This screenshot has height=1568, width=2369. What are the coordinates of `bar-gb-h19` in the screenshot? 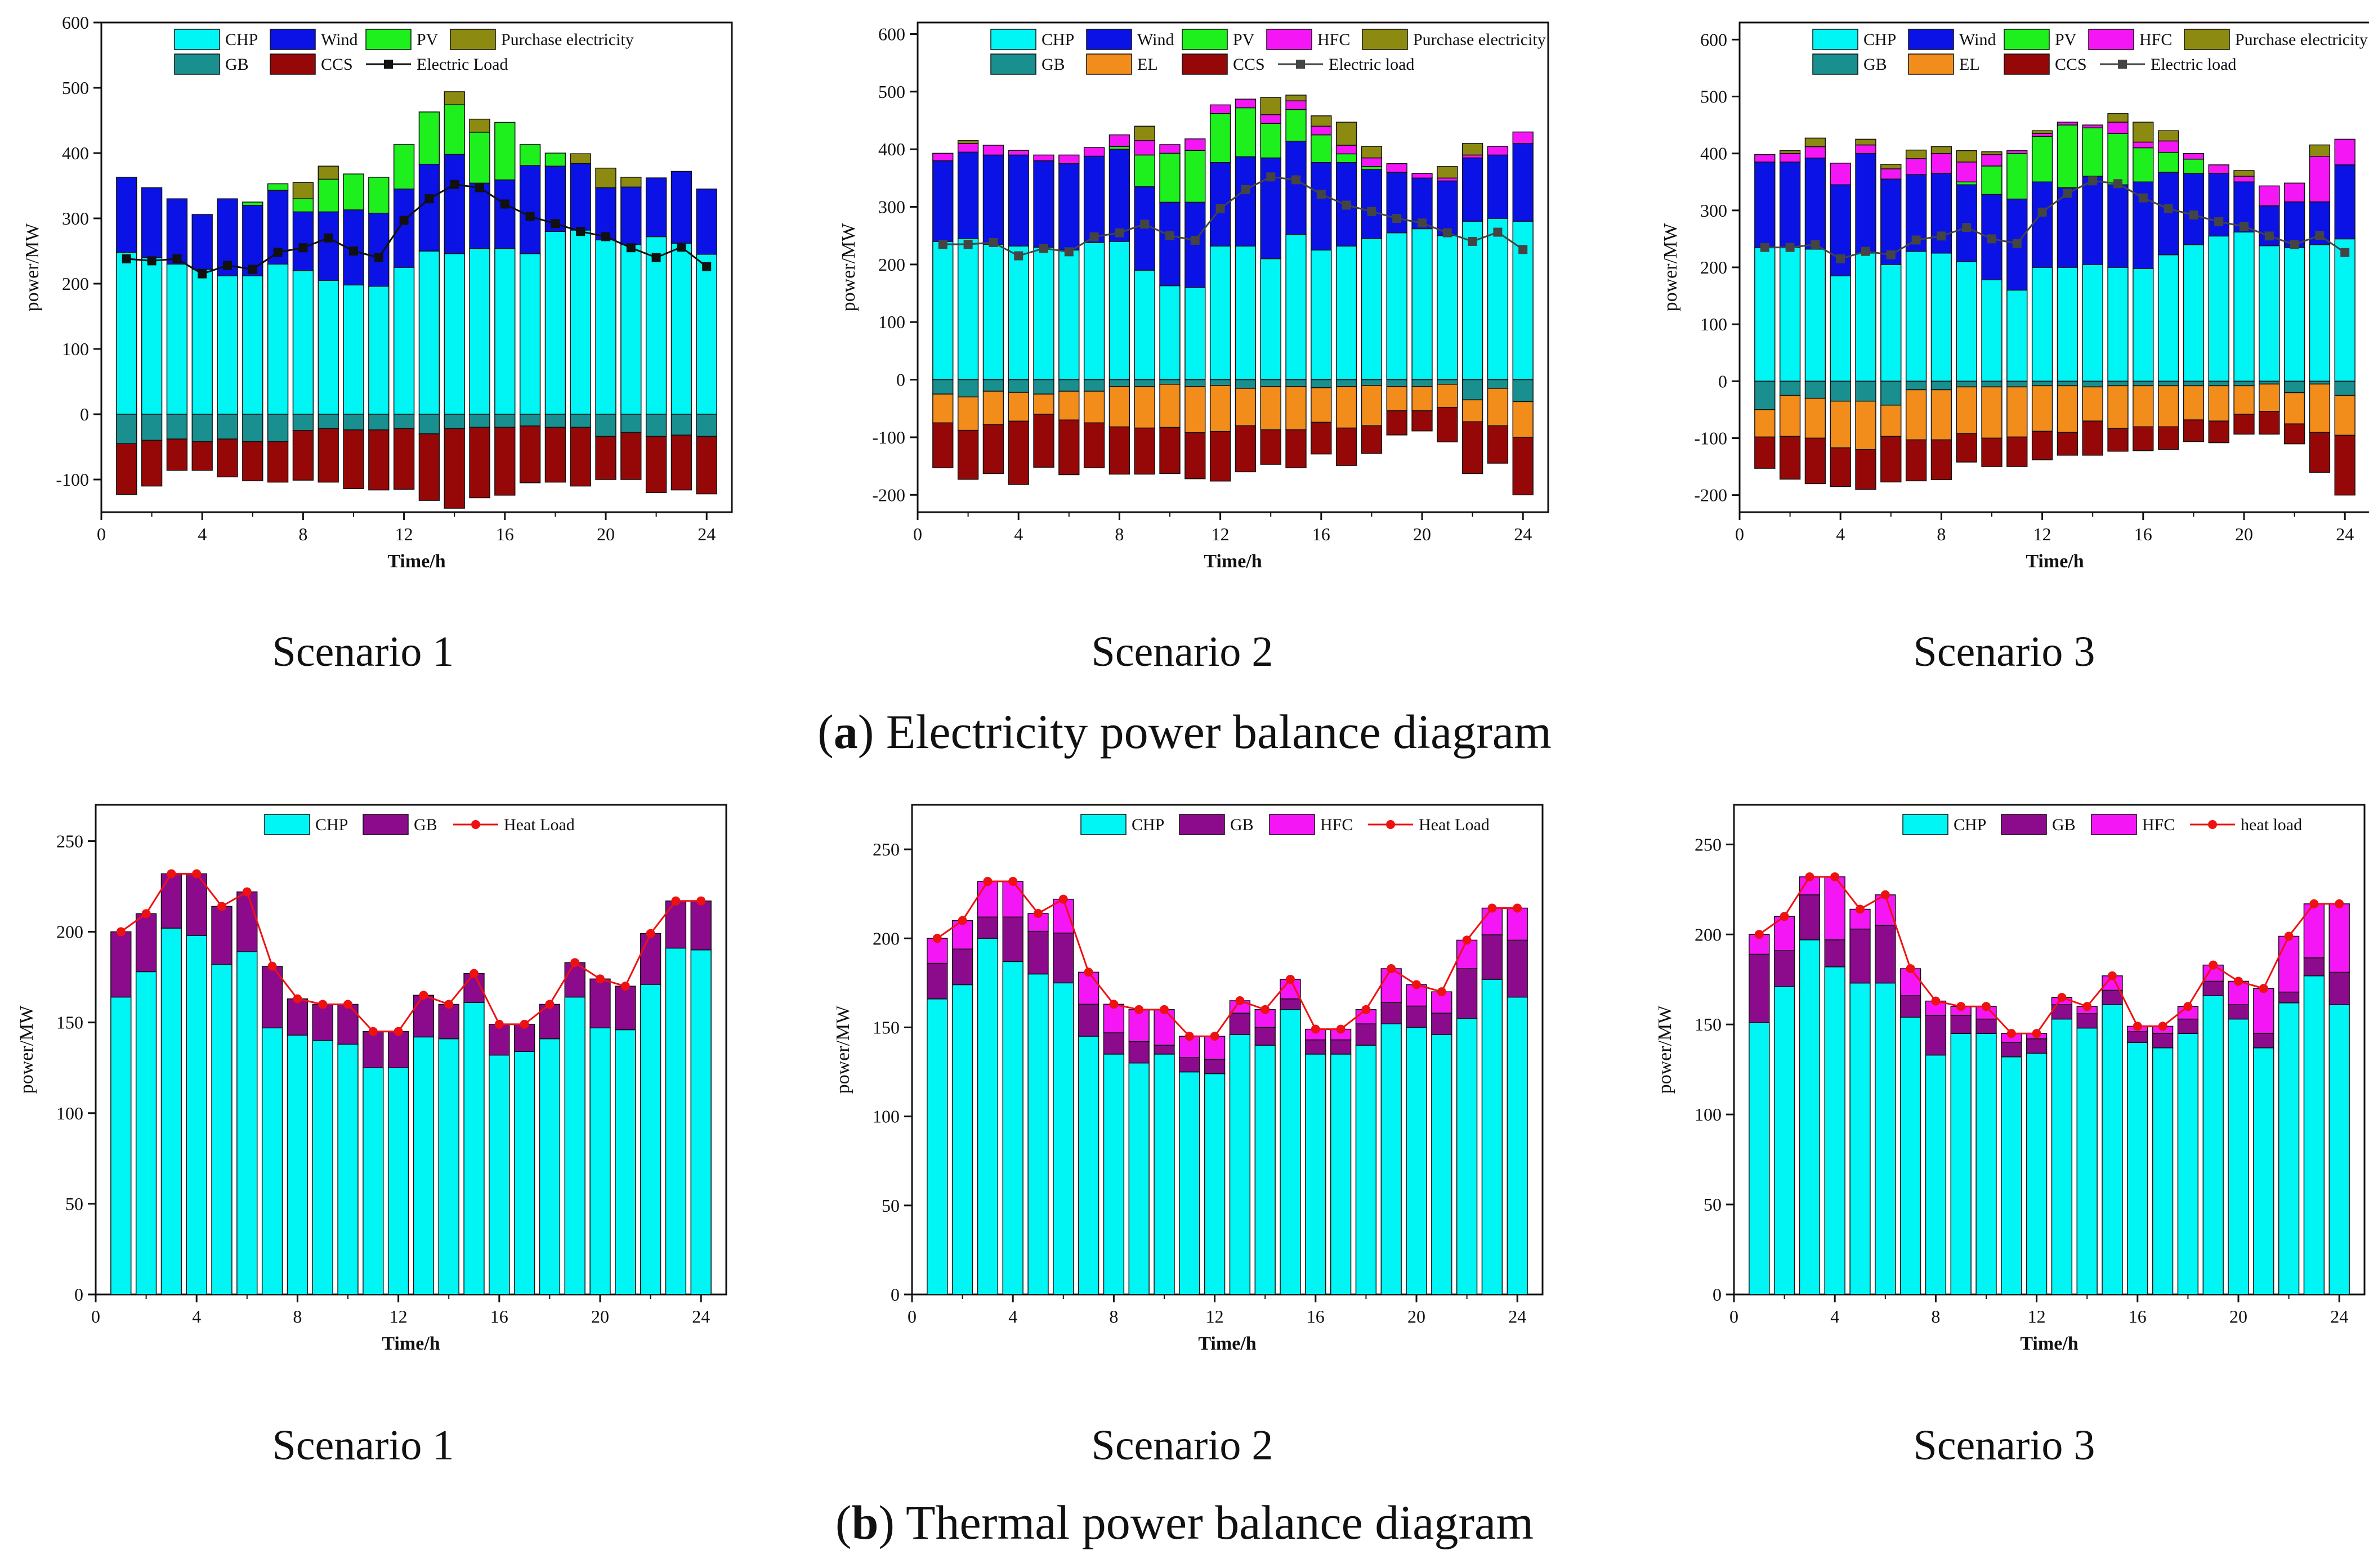 It's located at (2213, 988).